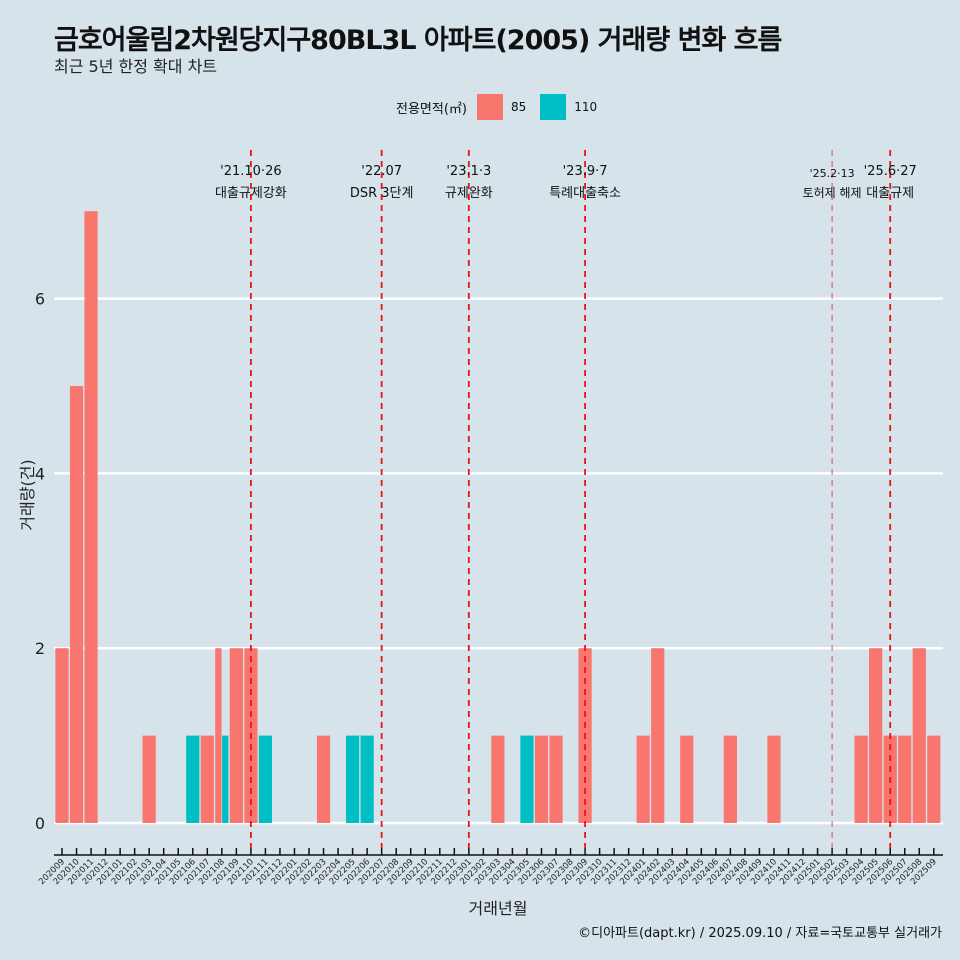  Describe the element at coordinates (372, 872) in the screenshot. I see `x-tick-label: 202207` at that location.